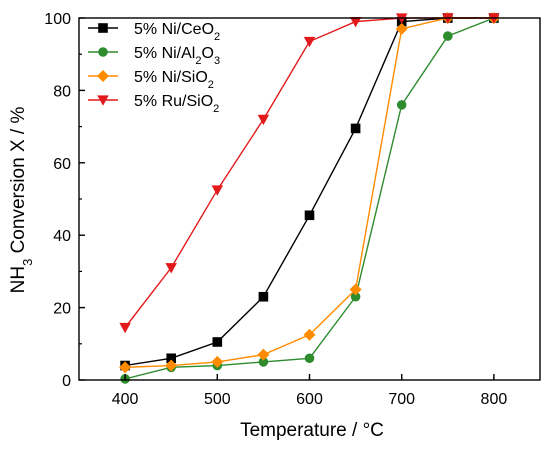 This screenshot has width=550, height=449. I want to click on legend-label: 5% Ru/SiO2, so click(176, 104).